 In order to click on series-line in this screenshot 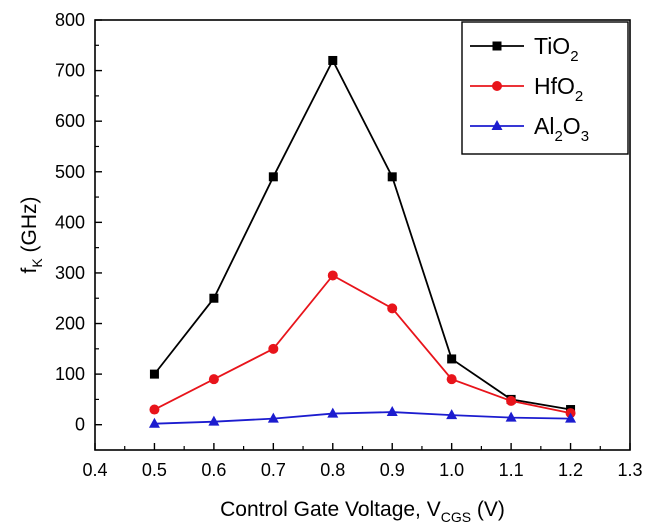, I will do `click(362, 418)`.